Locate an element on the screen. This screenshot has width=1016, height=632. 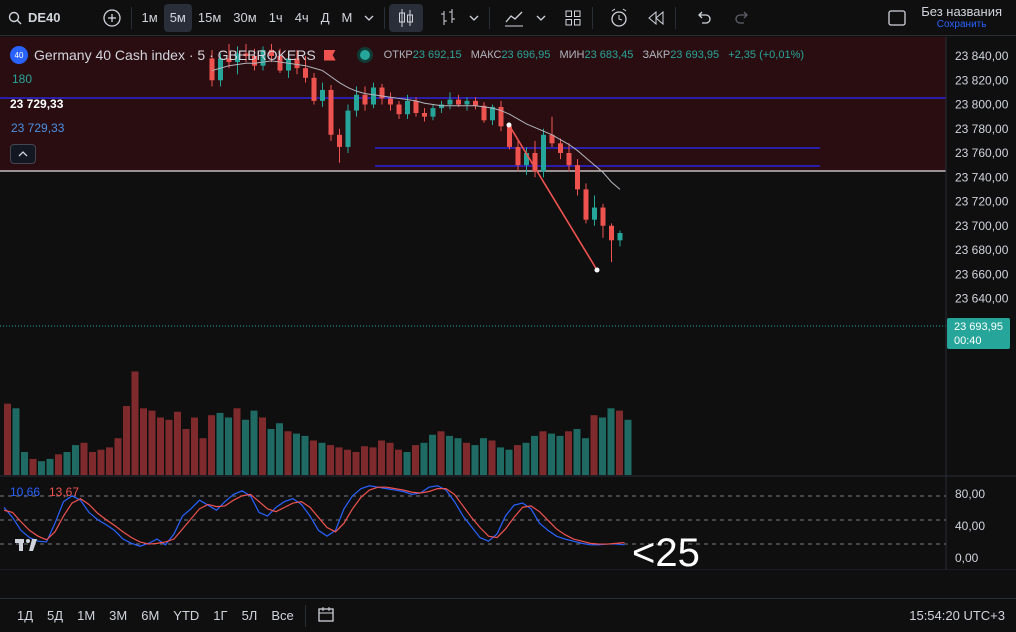
top-toolbar: DE40 1м 5м 15м 30м 1ч 4ч Д М Без наз is located at coordinates (508, 18).